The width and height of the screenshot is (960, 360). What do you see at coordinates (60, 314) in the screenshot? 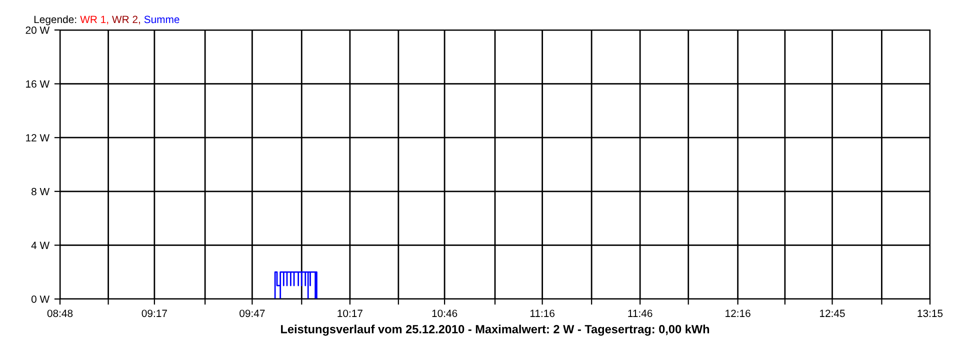
I see `x-tick-label: 08:48` at bounding box center [60, 314].